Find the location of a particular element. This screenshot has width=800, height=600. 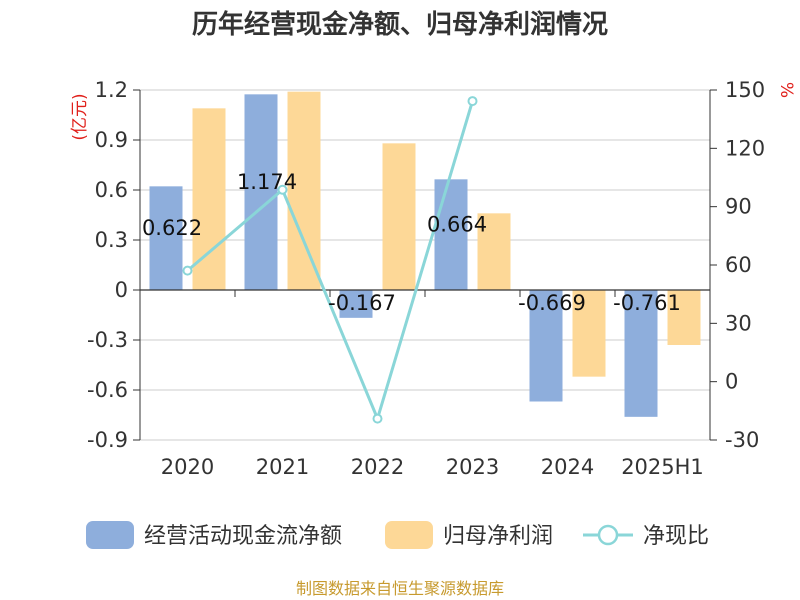

data-label-cashflow: -0.669 is located at coordinates (552, 303).